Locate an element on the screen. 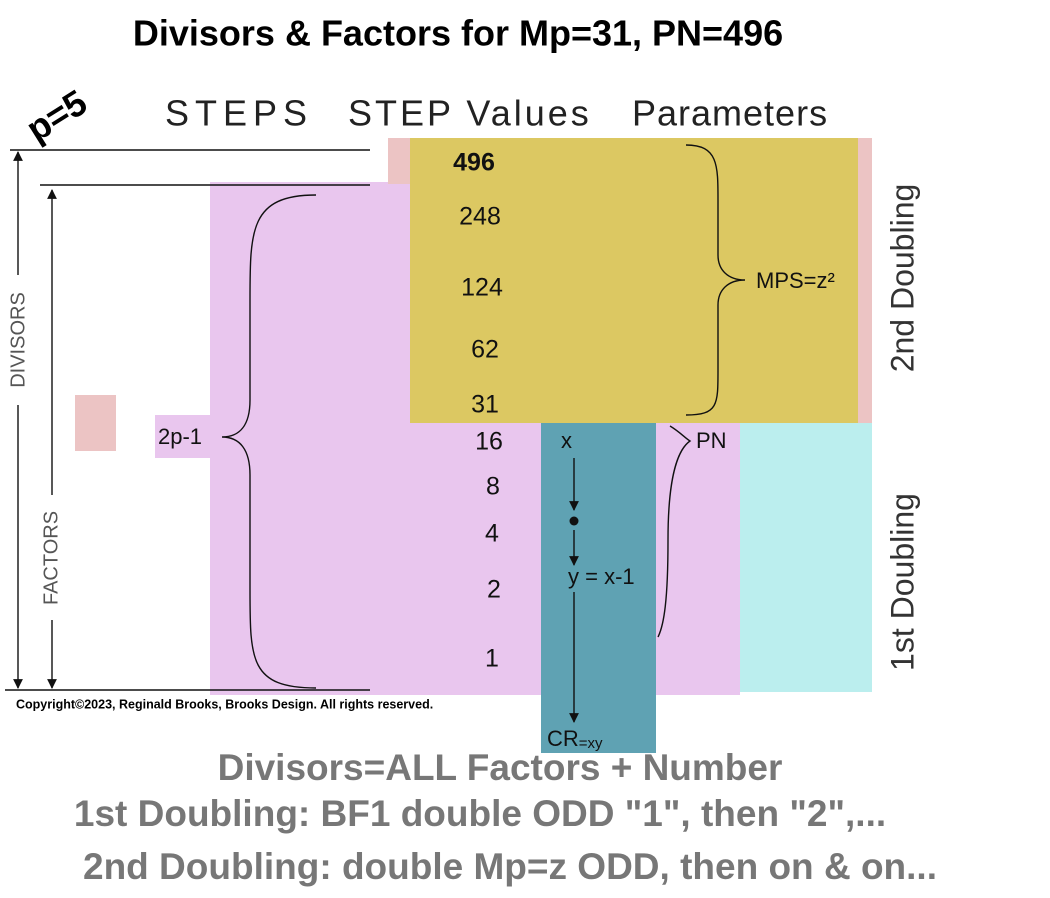 Image resolution: width=1050 pixels, height=898 pixels. dot is located at coordinates (574, 521).